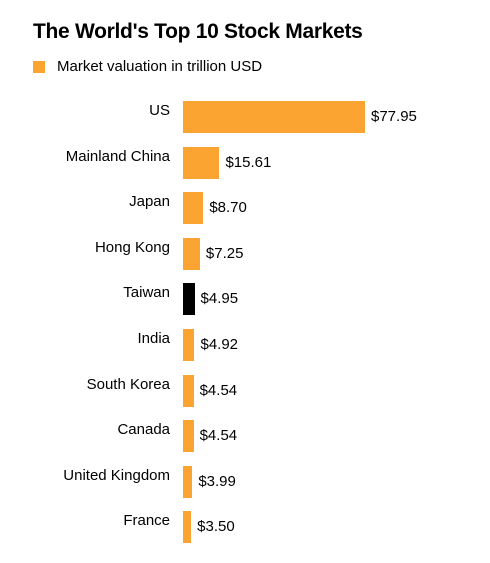 This screenshot has height=563, width=490. Describe the element at coordinates (228, 208) in the screenshot. I see `value-label: $8.70` at that location.